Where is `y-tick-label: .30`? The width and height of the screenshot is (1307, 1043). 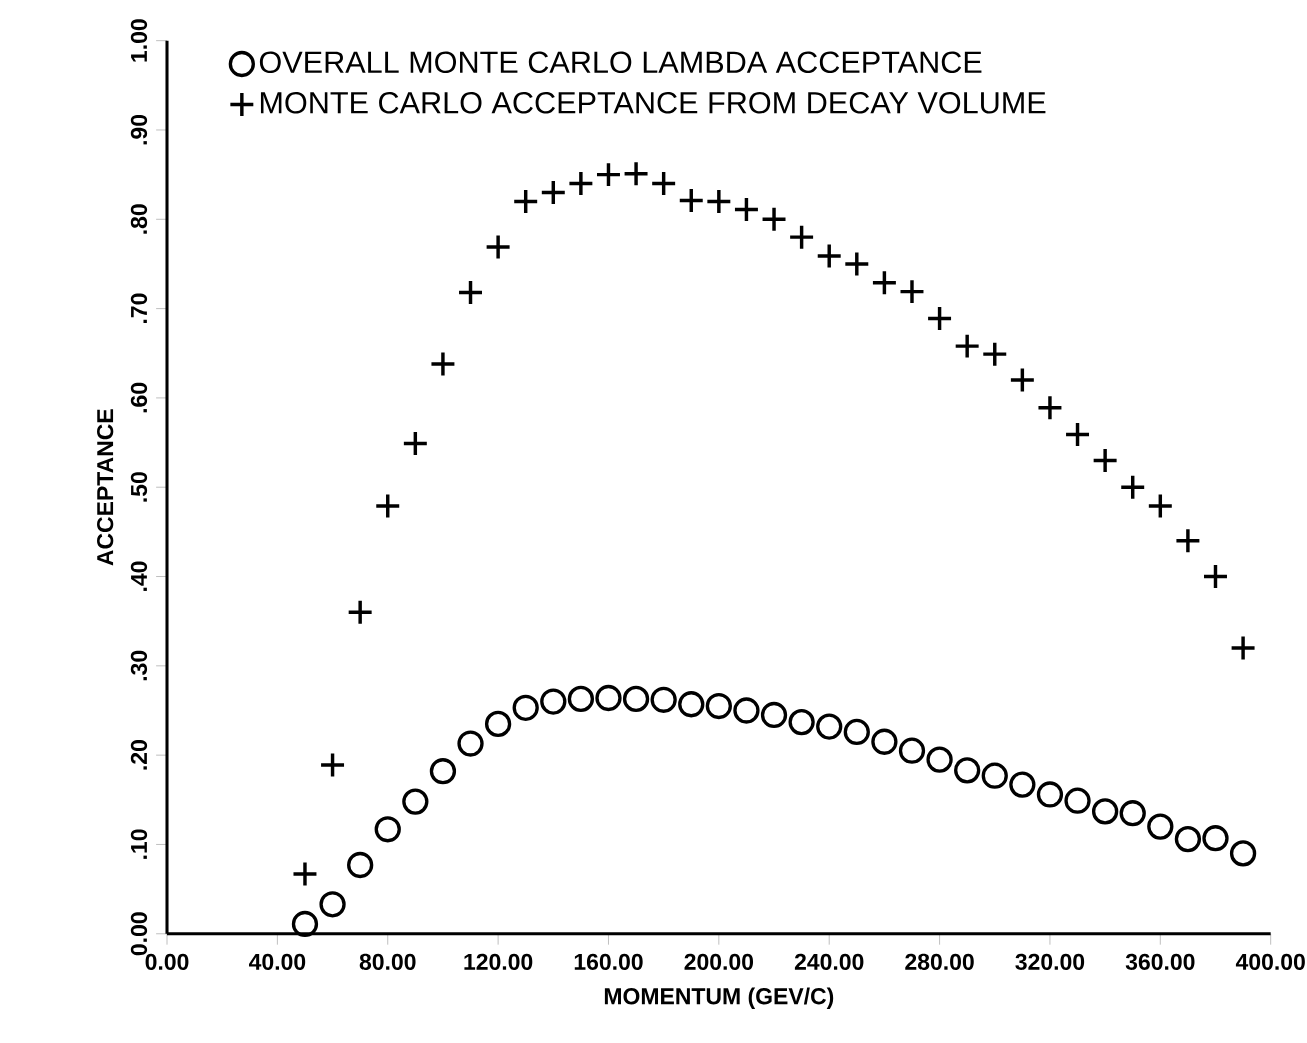 y-tick-label: .30 is located at coordinates (139, 665).